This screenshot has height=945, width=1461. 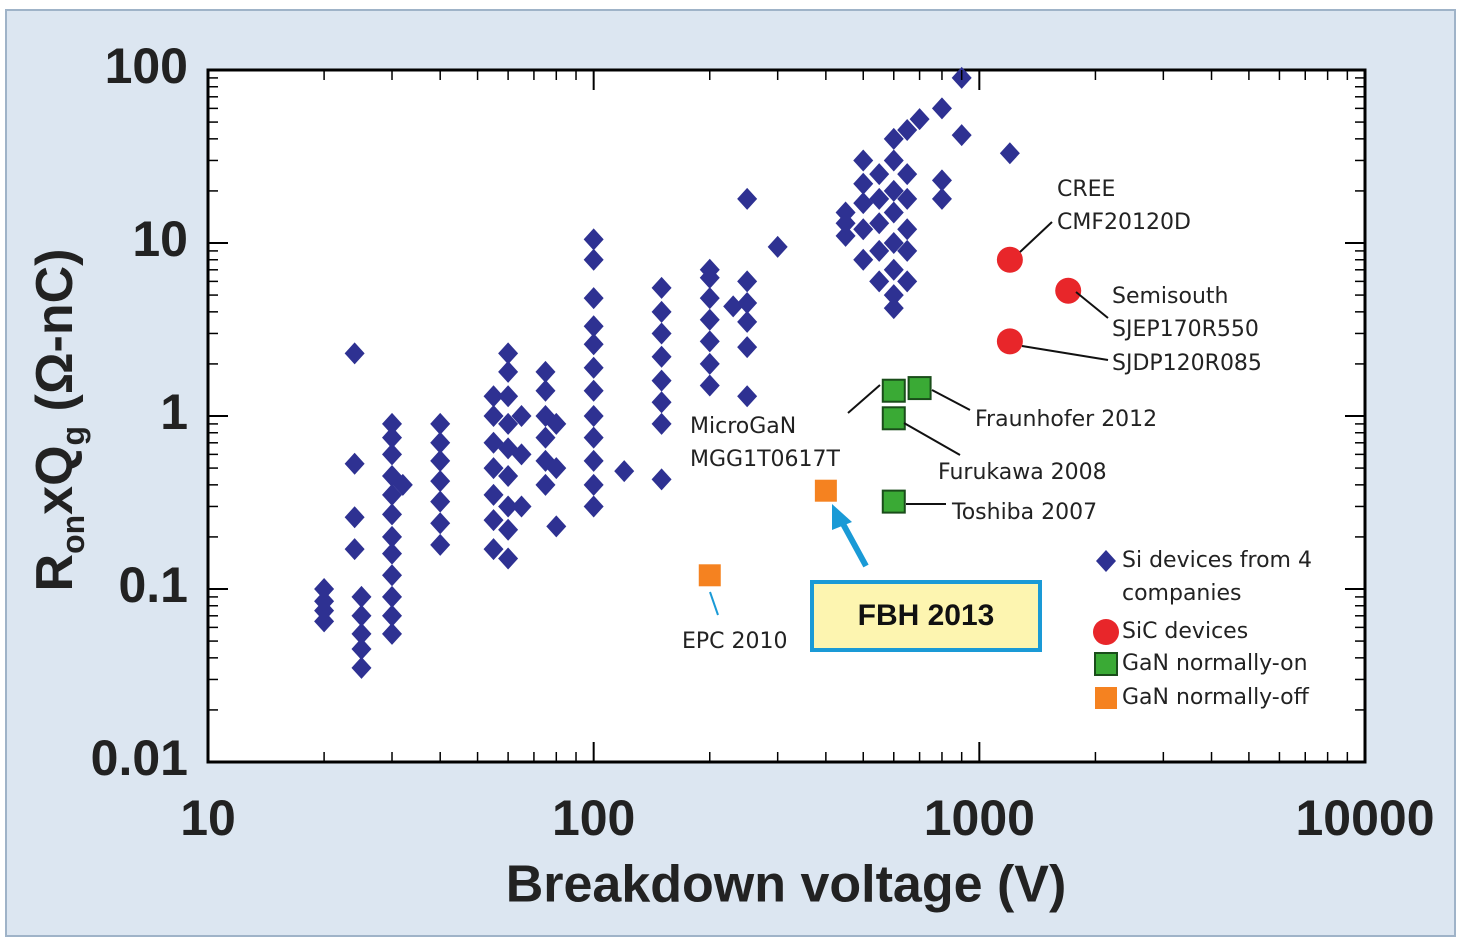 What do you see at coordinates (55, 337) in the screenshot?
I see `y-axis-label-part: (Ω-nC)` at bounding box center [55, 337].